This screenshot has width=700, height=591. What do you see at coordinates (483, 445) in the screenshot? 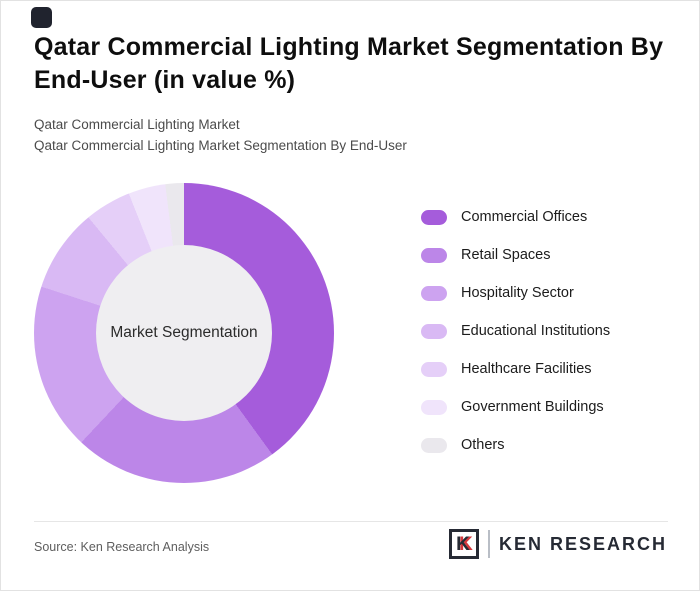
I see `legend-label: Others` at bounding box center [483, 445].